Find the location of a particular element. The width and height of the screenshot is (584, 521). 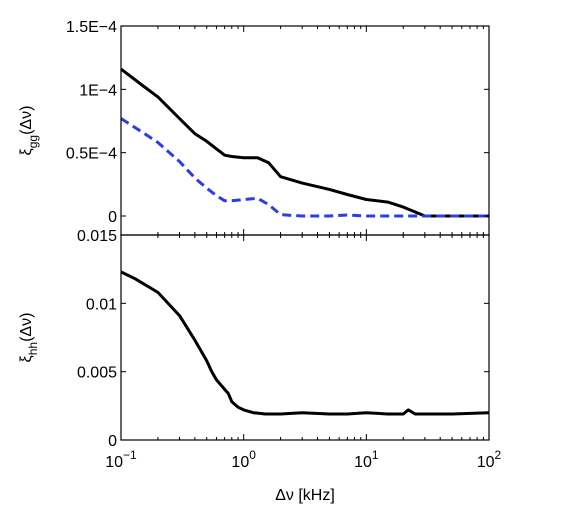

bottom-ytick-label-1: 0.005 is located at coordinates (97, 373).